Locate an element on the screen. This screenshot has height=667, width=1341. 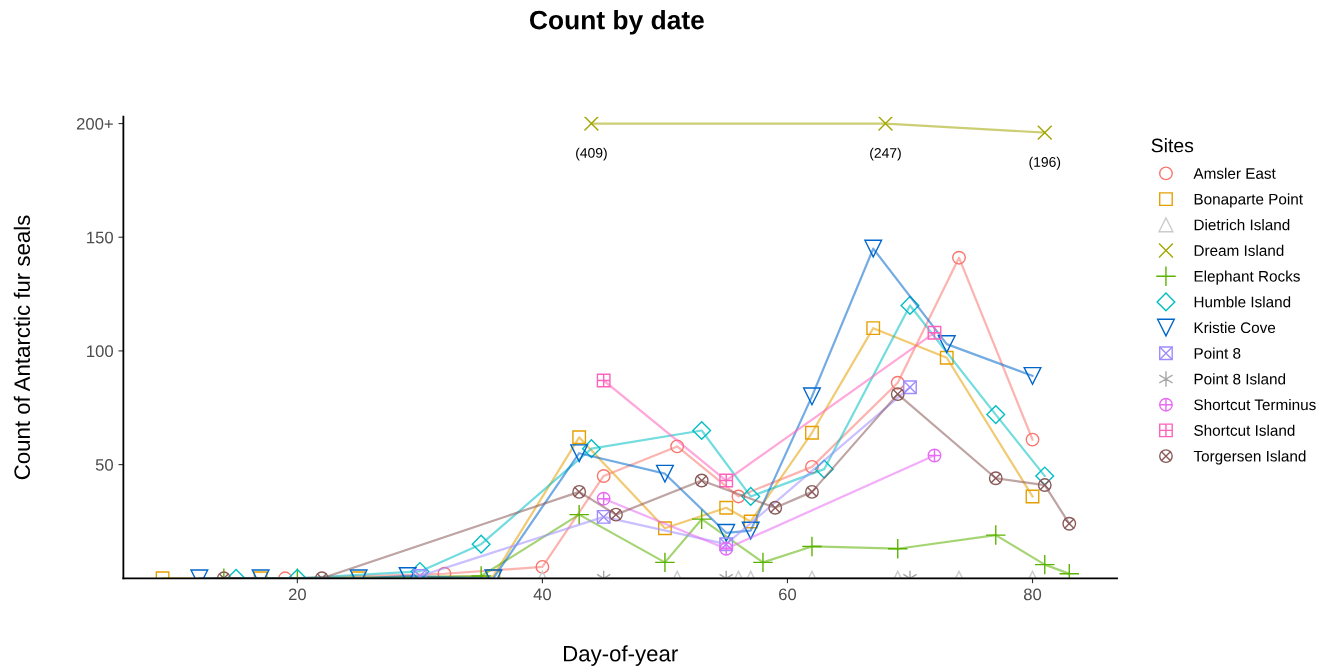
x-tick-label: 60 is located at coordinates (788, 594).